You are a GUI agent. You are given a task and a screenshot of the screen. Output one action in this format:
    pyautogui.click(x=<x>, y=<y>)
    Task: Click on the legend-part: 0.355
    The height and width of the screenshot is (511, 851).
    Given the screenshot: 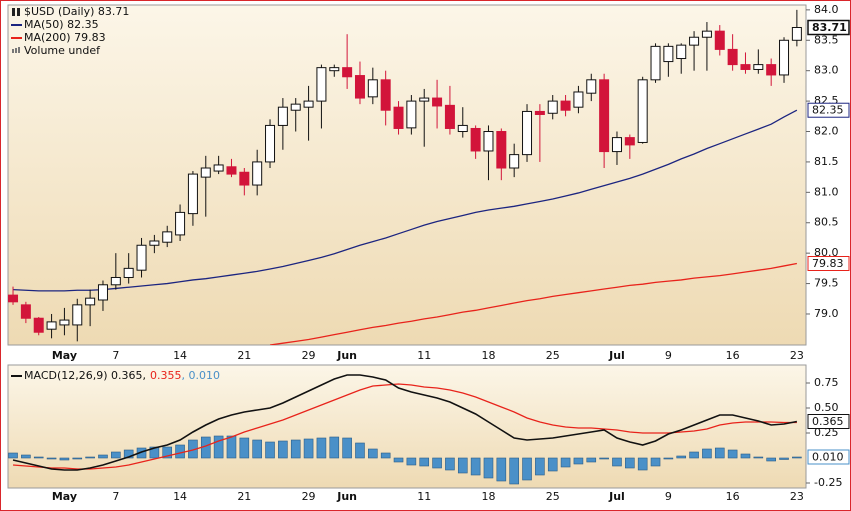 What is the action you would take?
    pyautogui.click(x=166, y=375)
    